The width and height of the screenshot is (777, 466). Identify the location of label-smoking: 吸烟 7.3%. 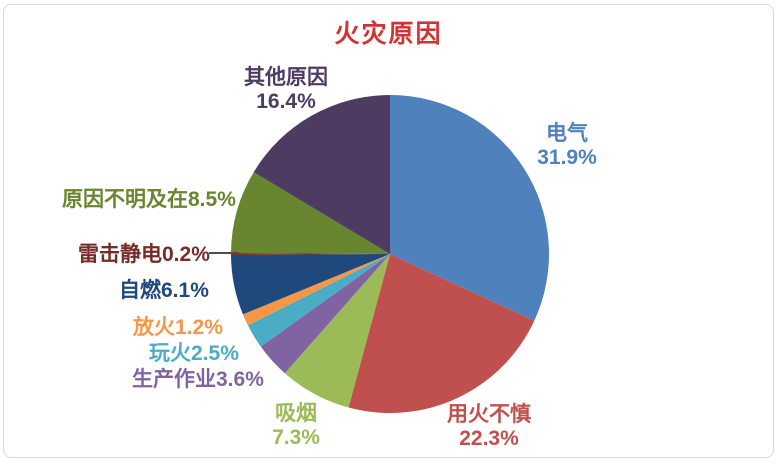
(296, 426).